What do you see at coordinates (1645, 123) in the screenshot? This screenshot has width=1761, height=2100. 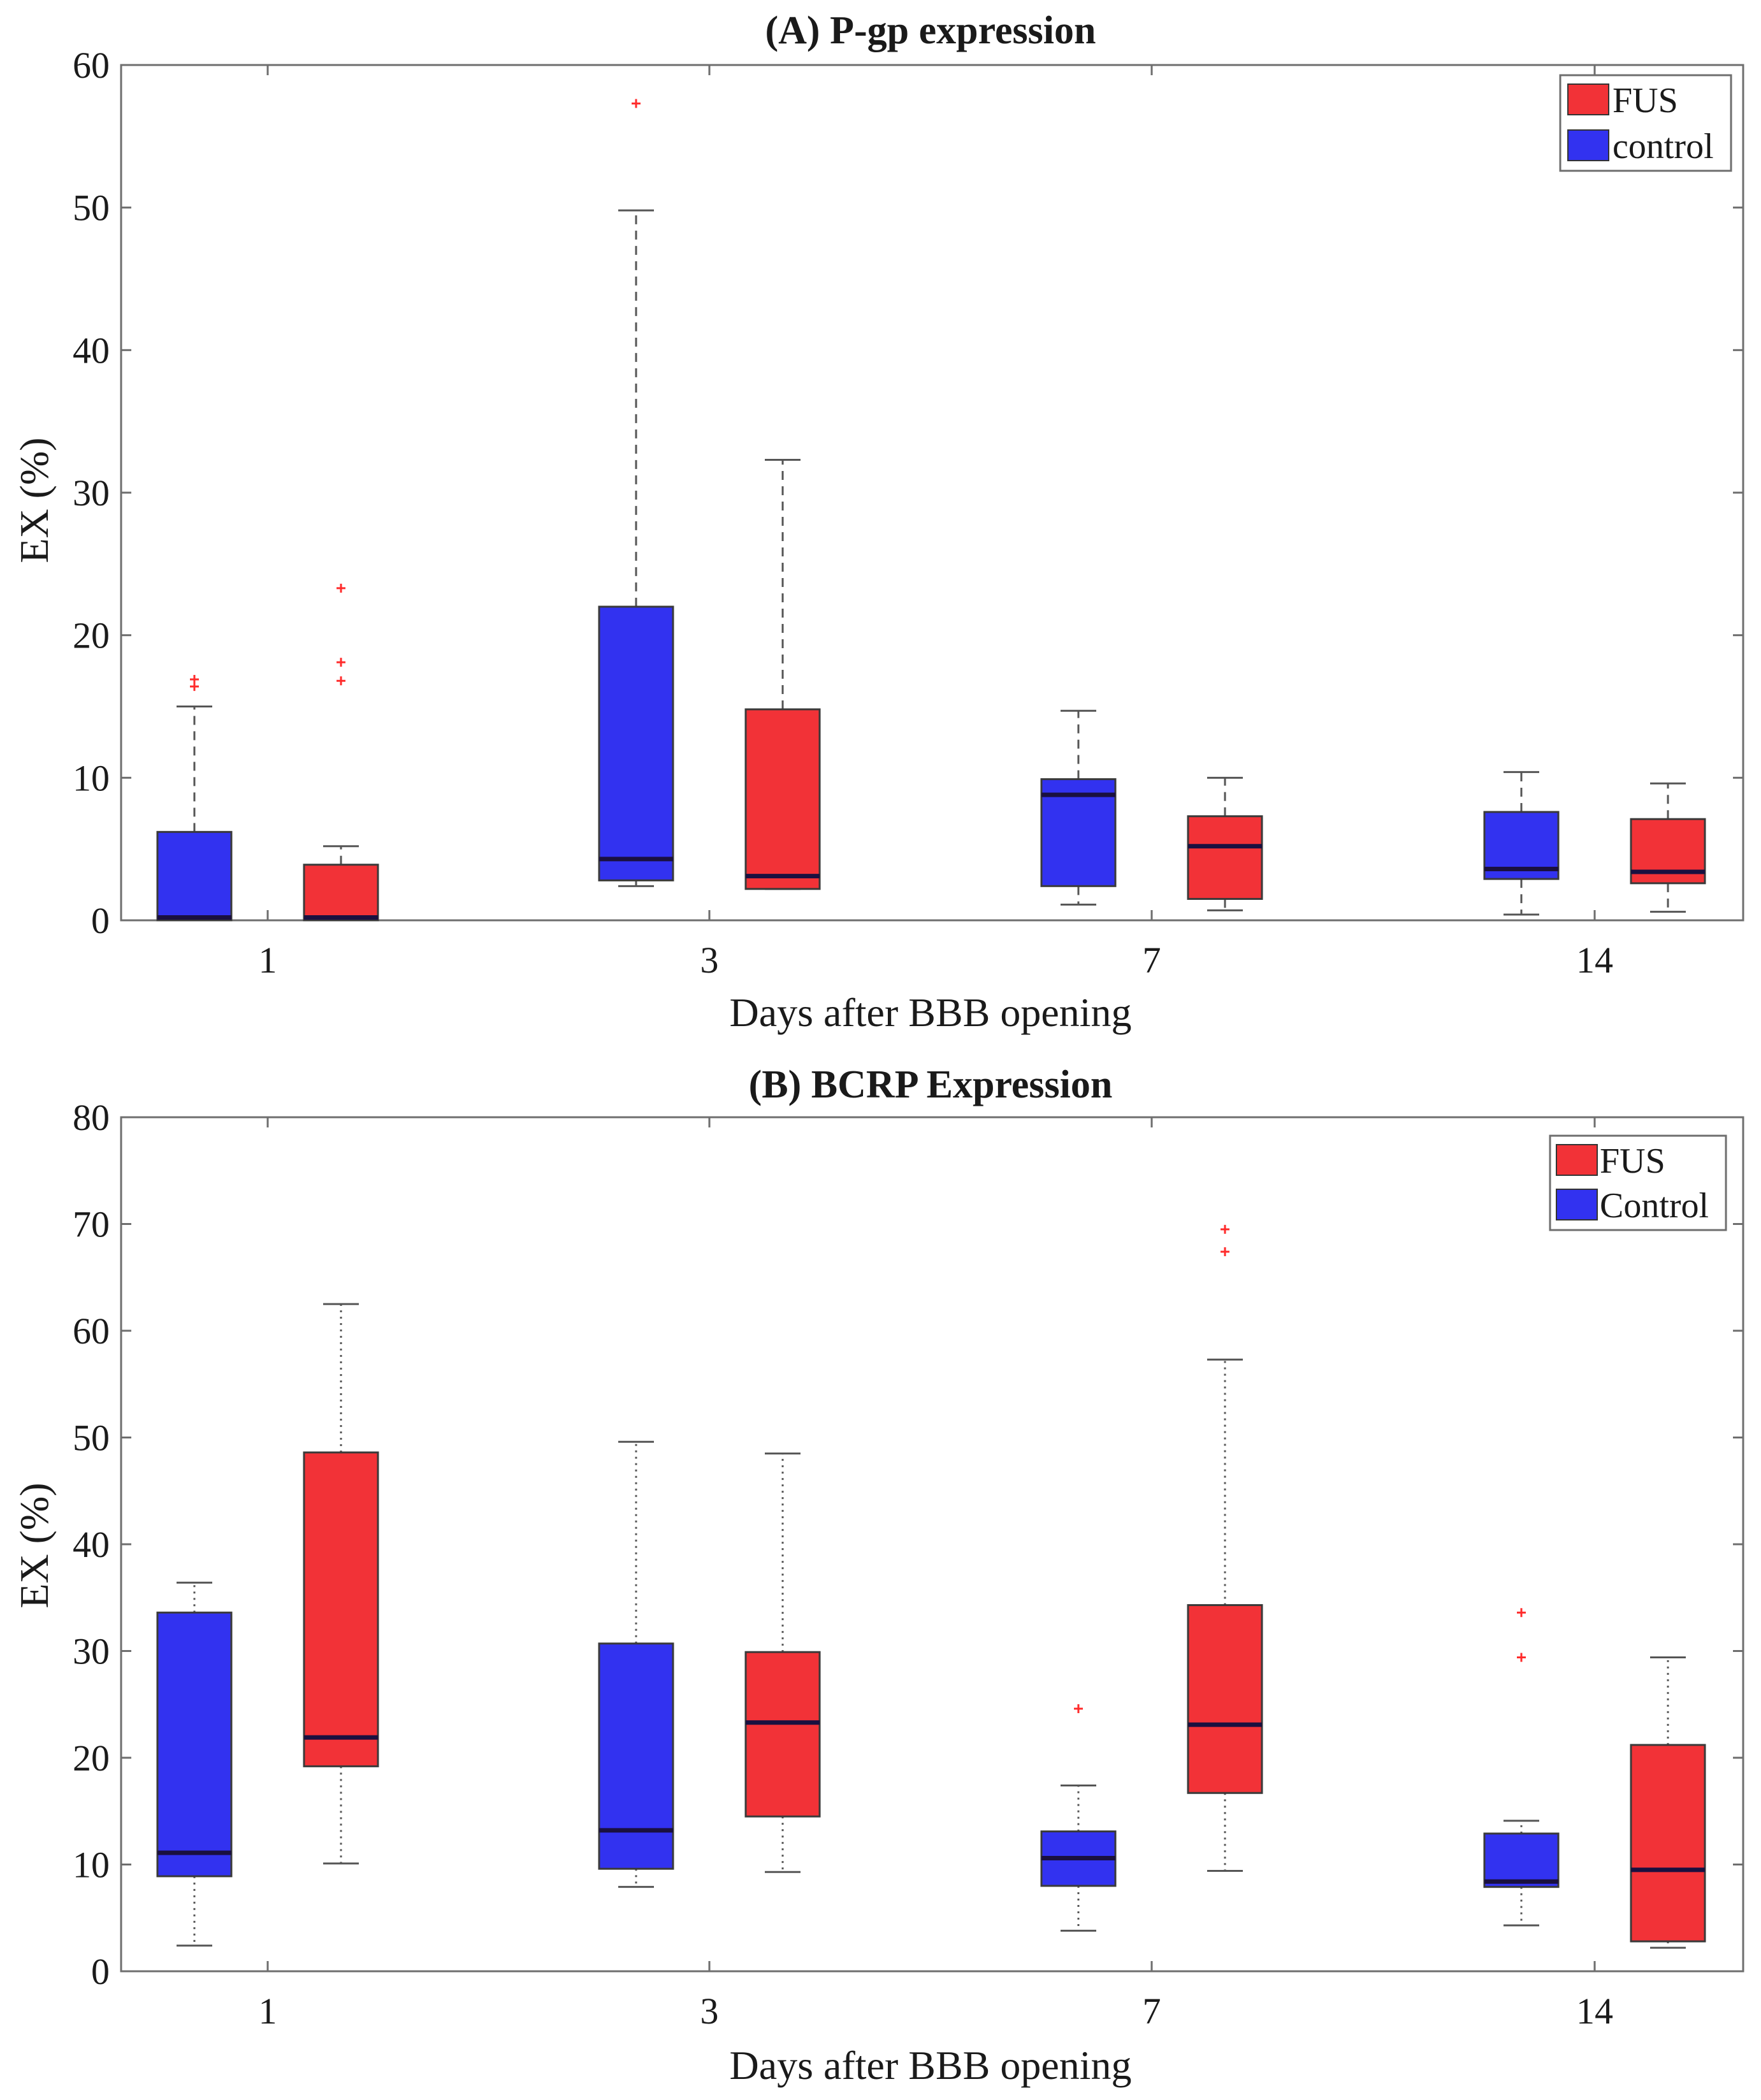 I see `panel-a-legend: FUS control` at bounding box center [1645, 123].